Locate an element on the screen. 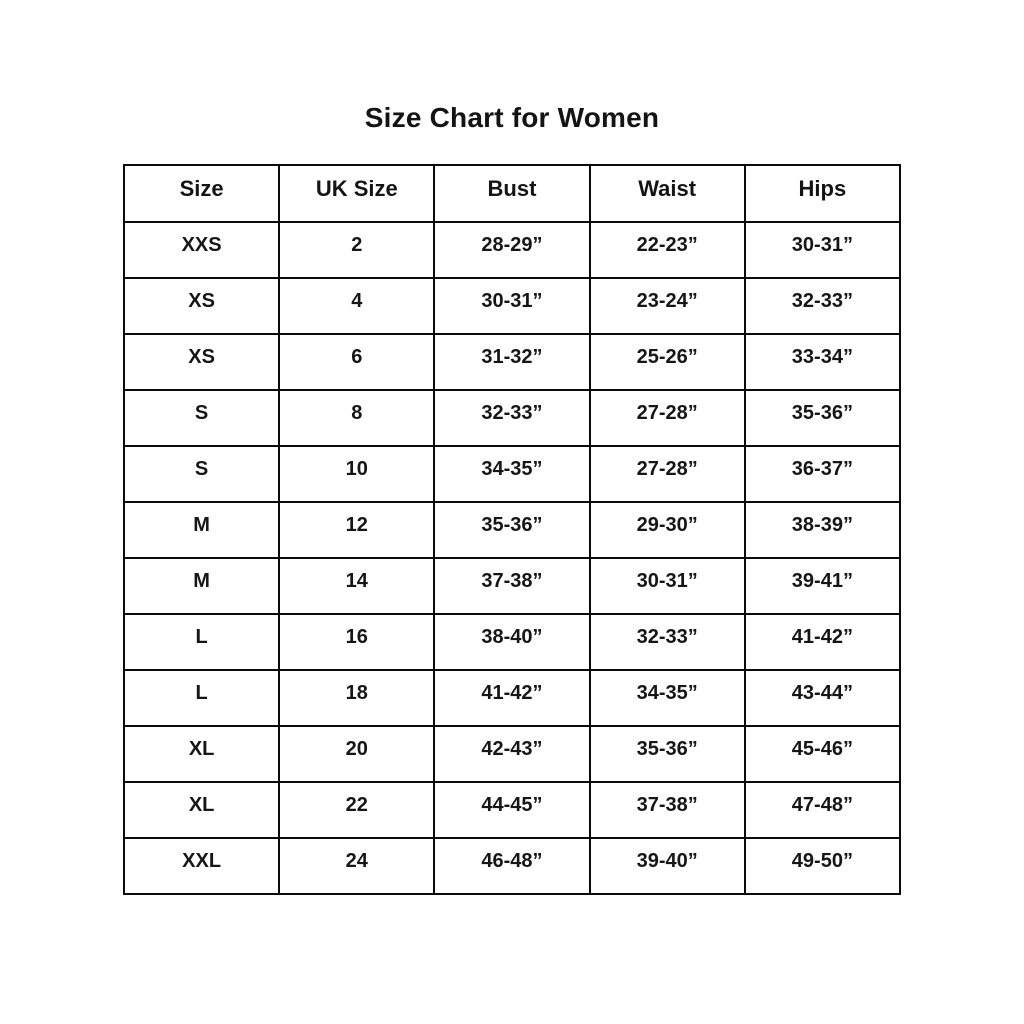  column-header-hips: Hips is located at coordinates (822, 193).